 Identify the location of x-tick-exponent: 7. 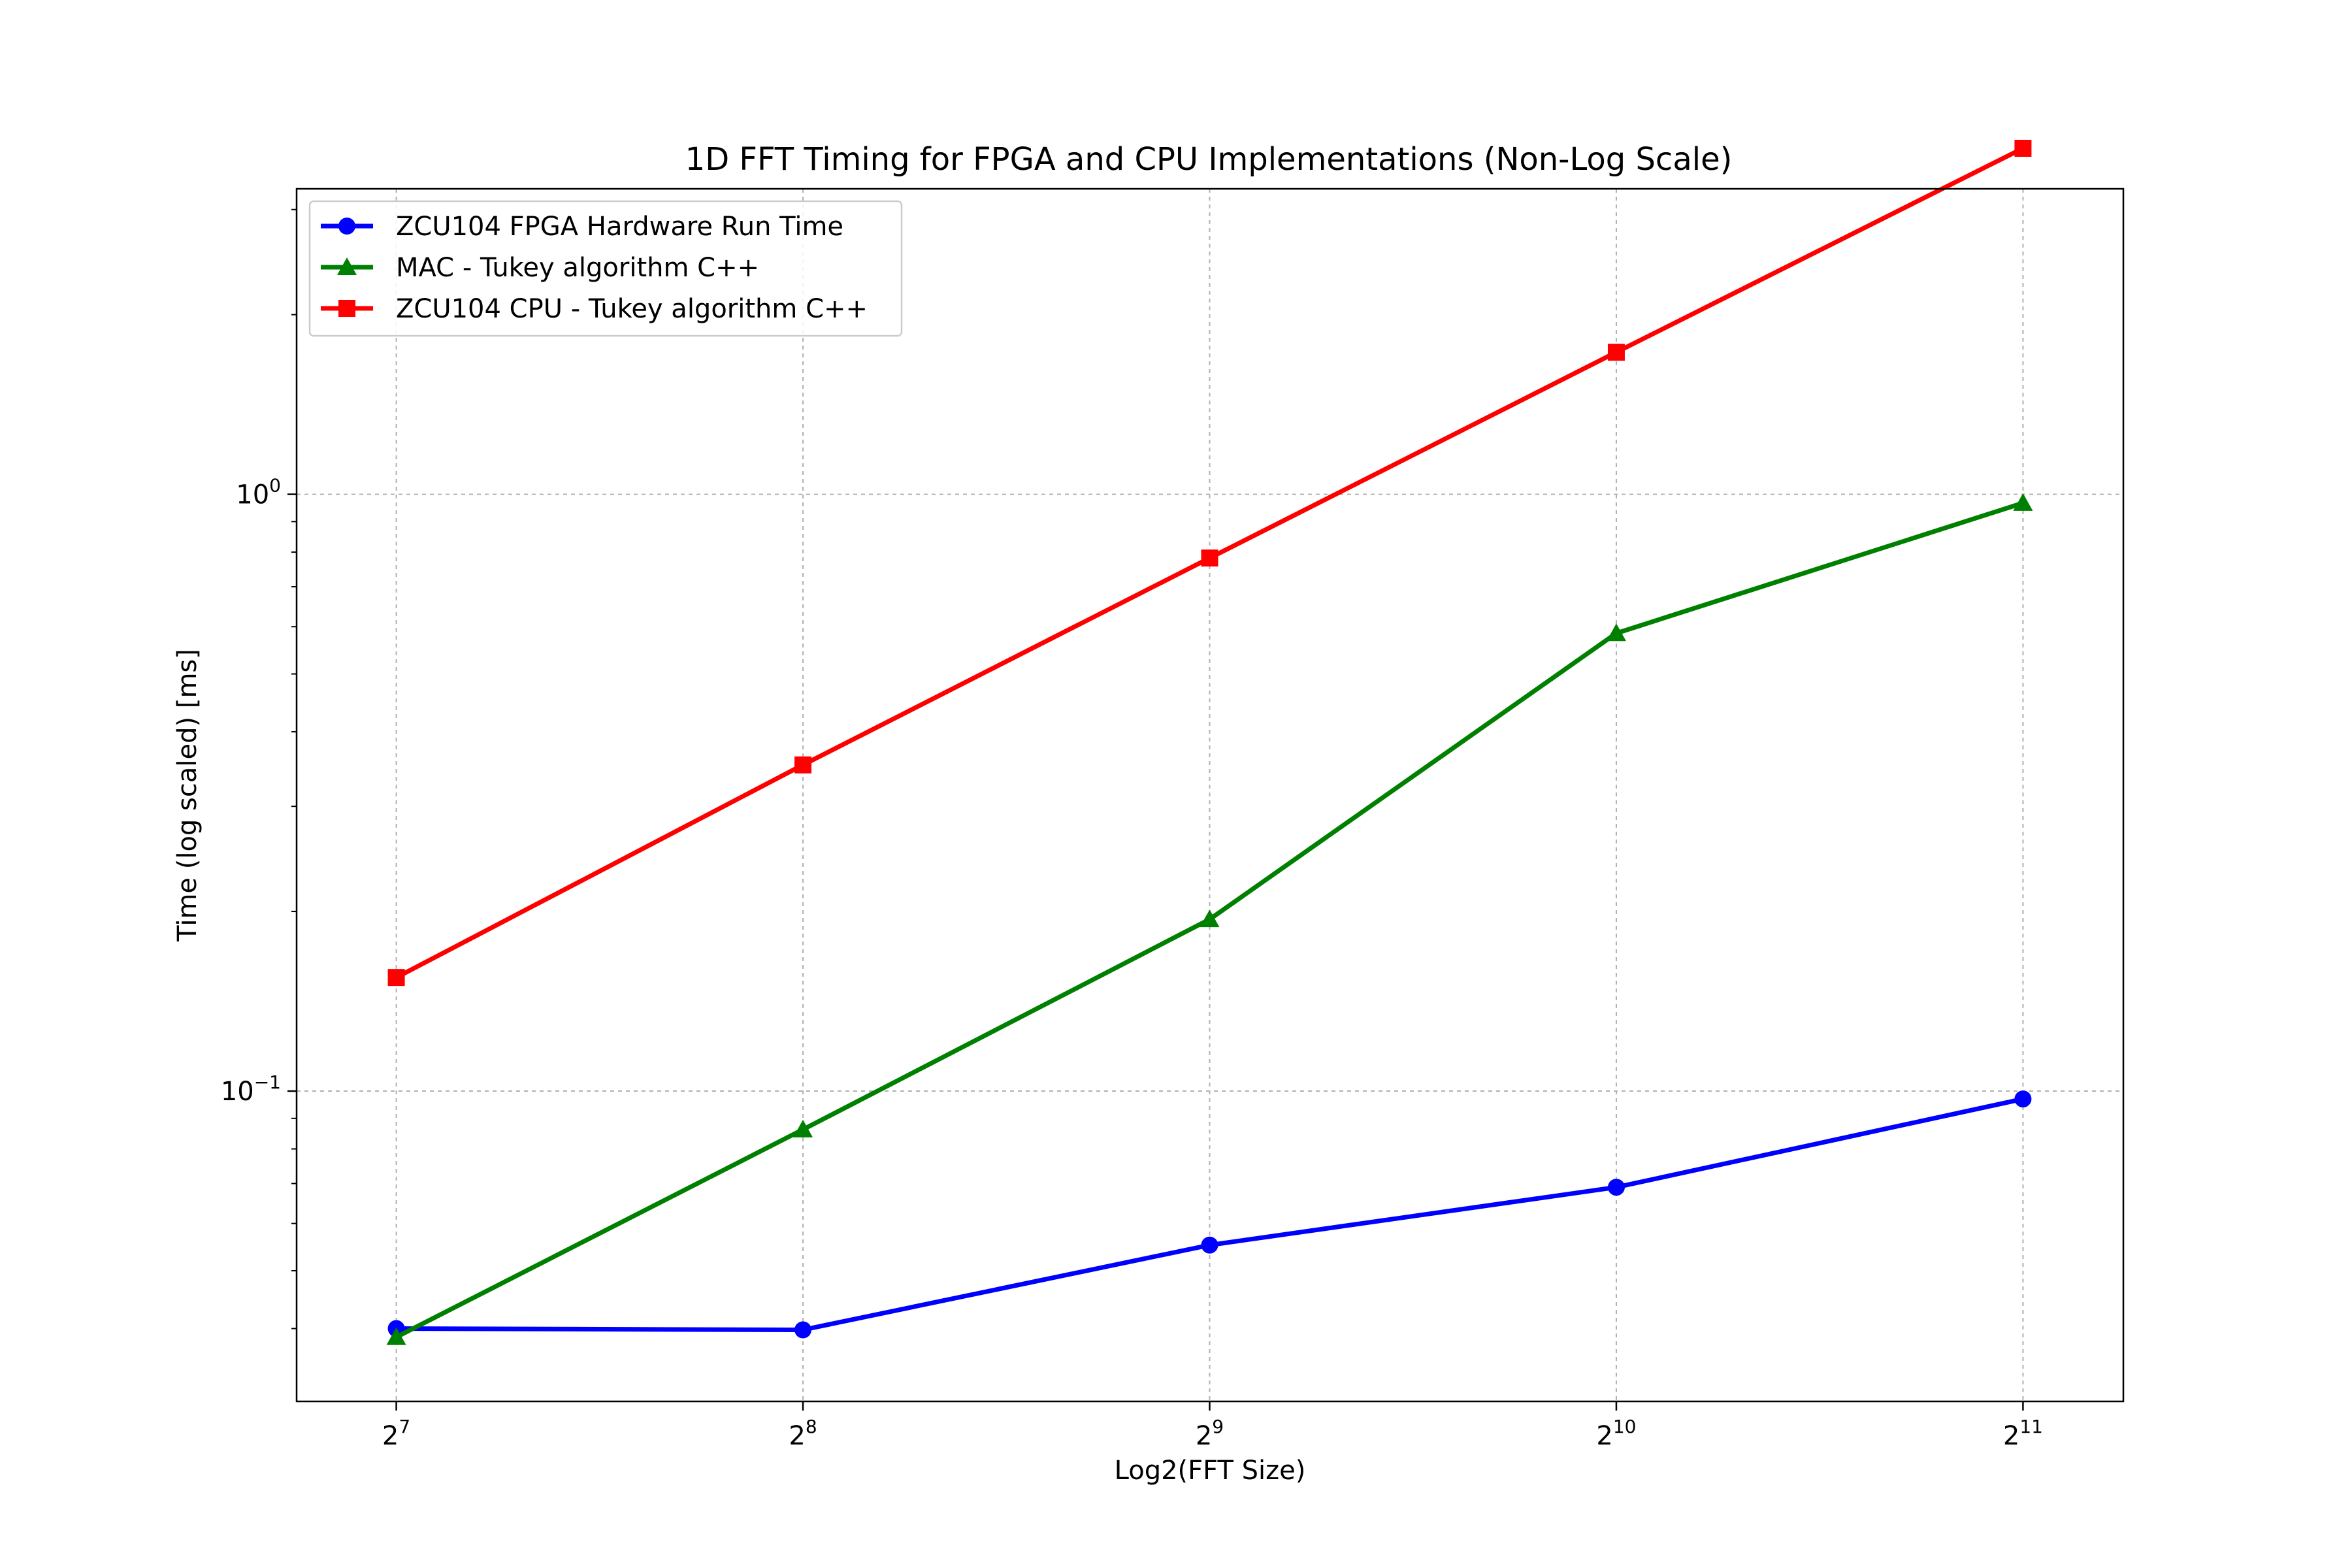
(404, 1426).